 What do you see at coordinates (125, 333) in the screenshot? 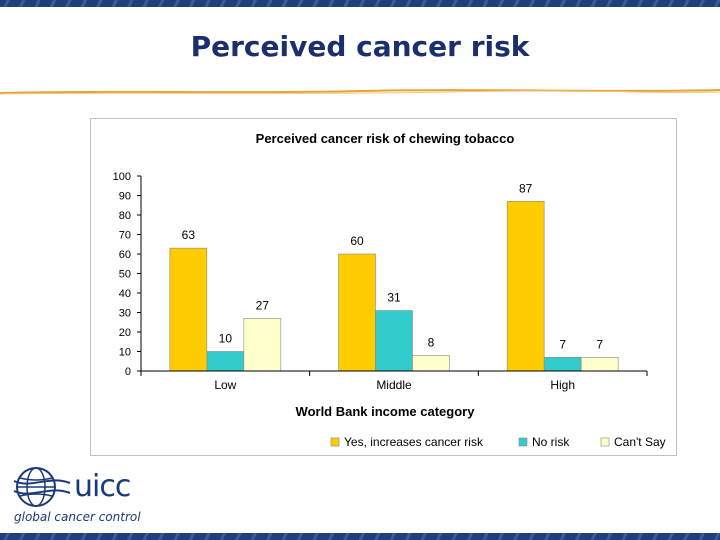
I see `y-tick-label: 20` at bounding box center [125, 333].